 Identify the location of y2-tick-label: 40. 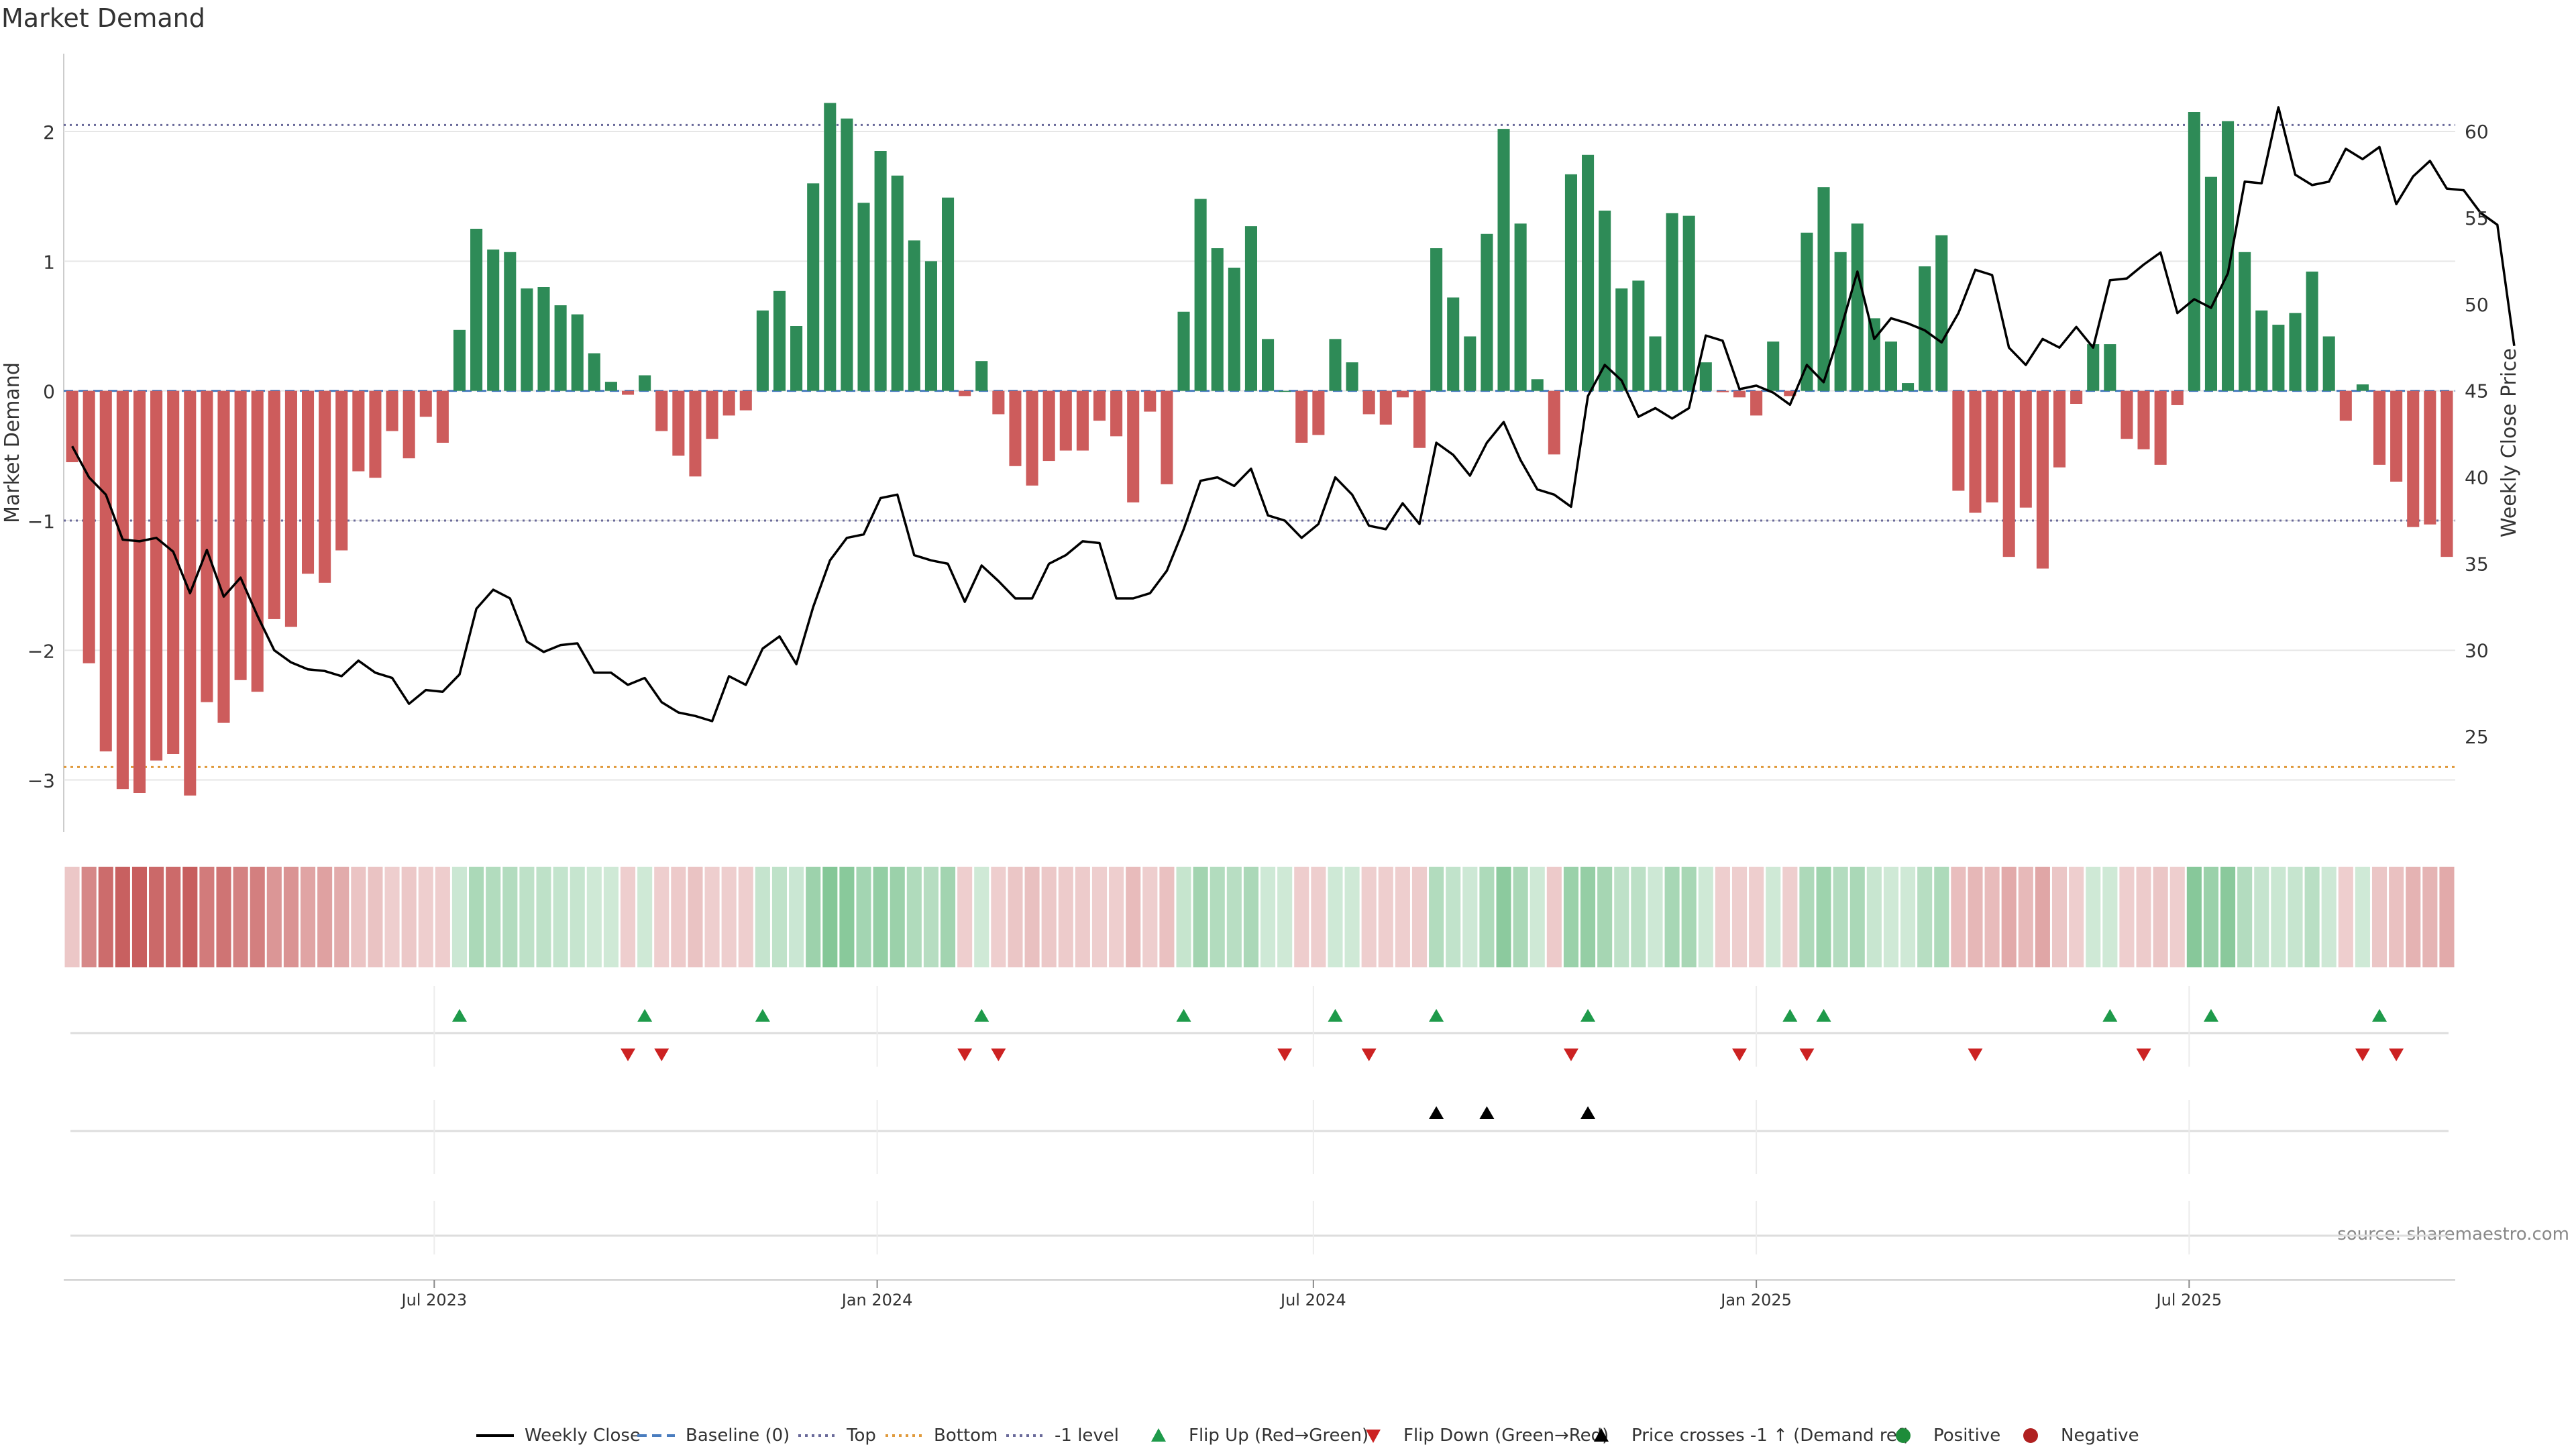
(2477, 478).